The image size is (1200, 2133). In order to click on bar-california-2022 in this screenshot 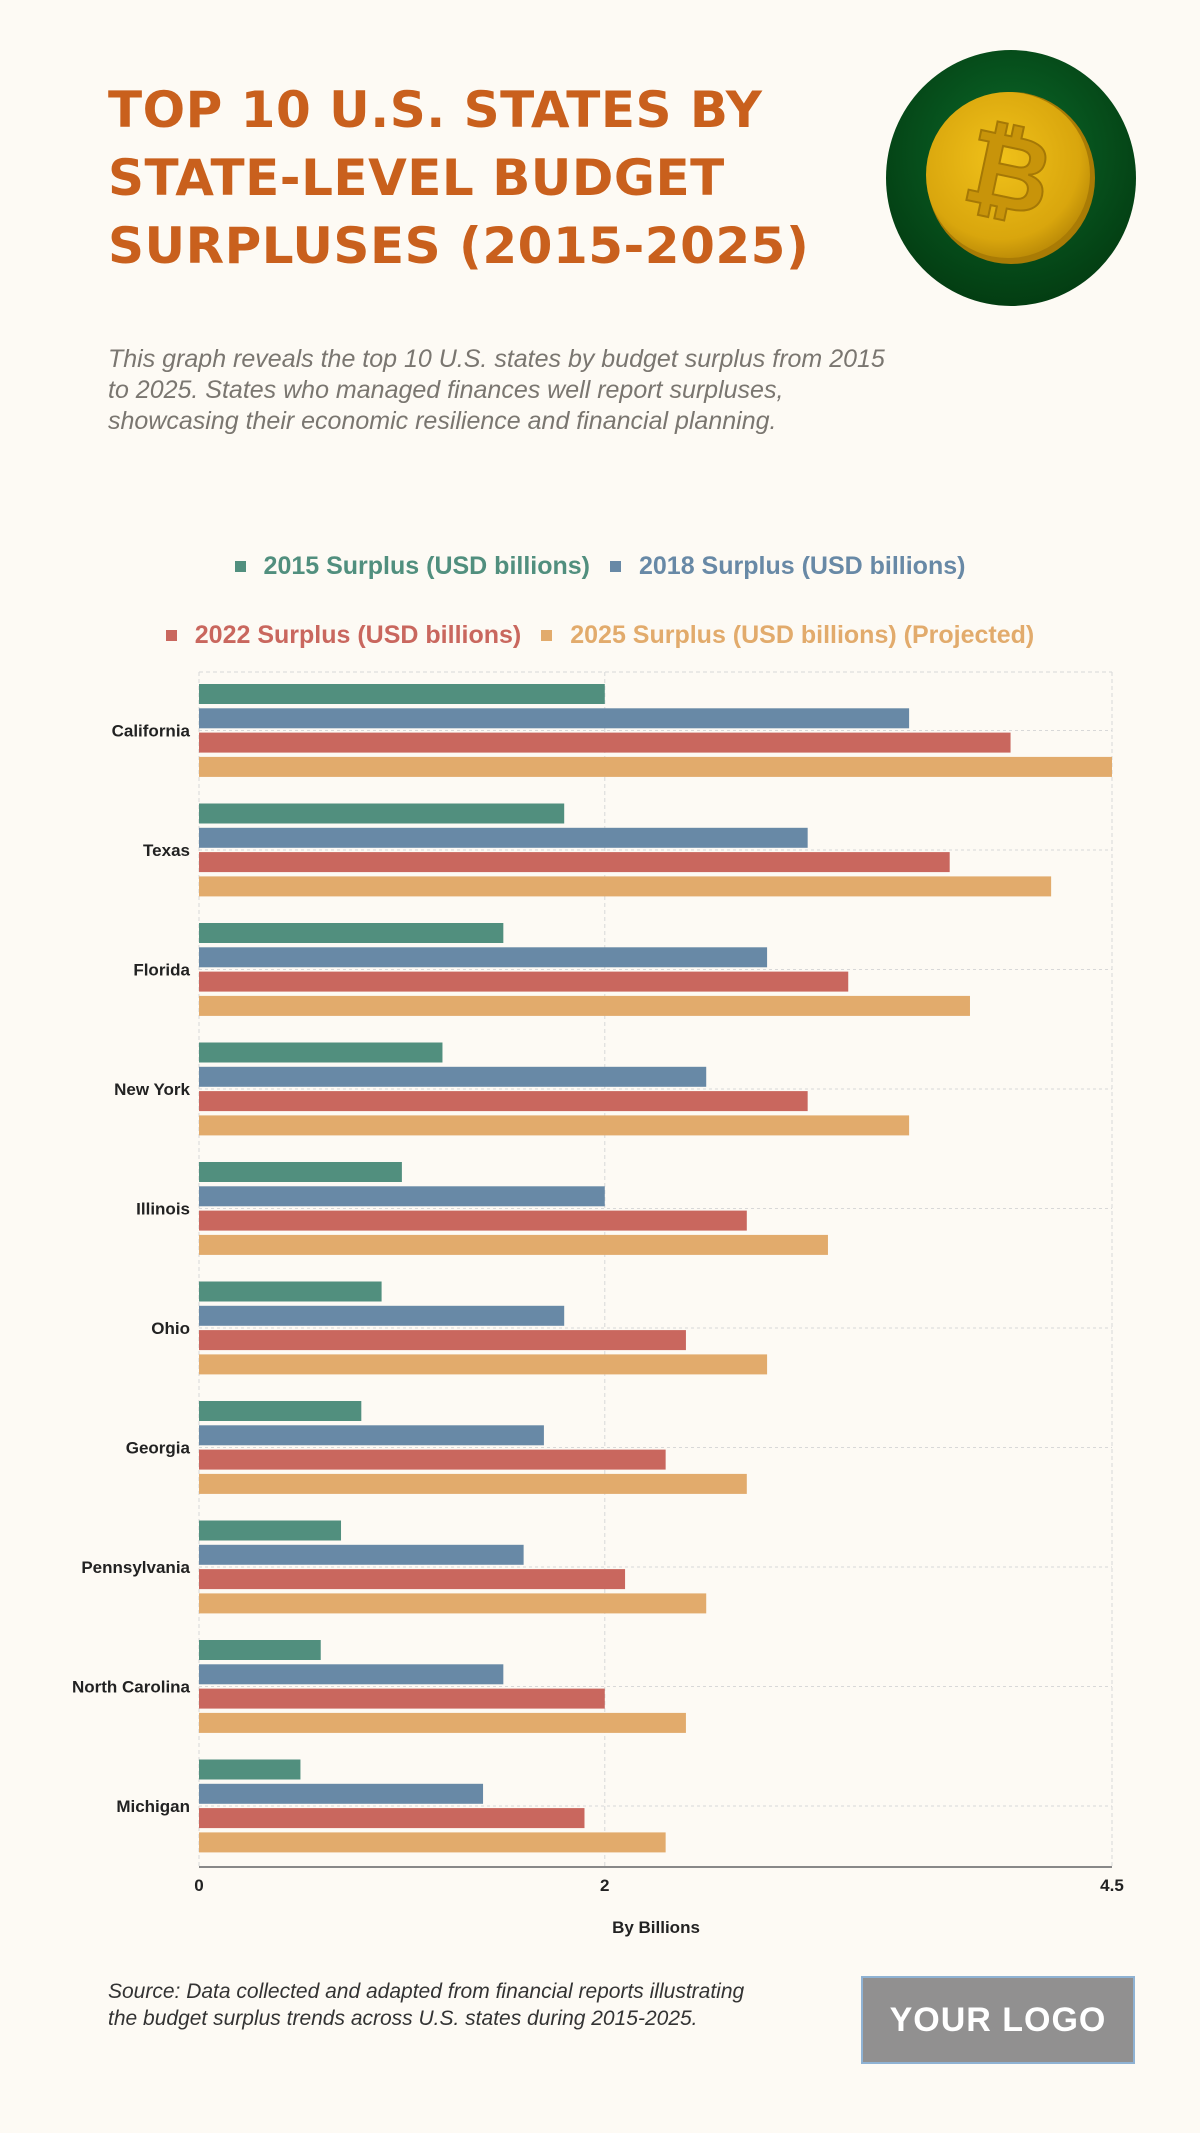, I will do `click(605, 742)`.